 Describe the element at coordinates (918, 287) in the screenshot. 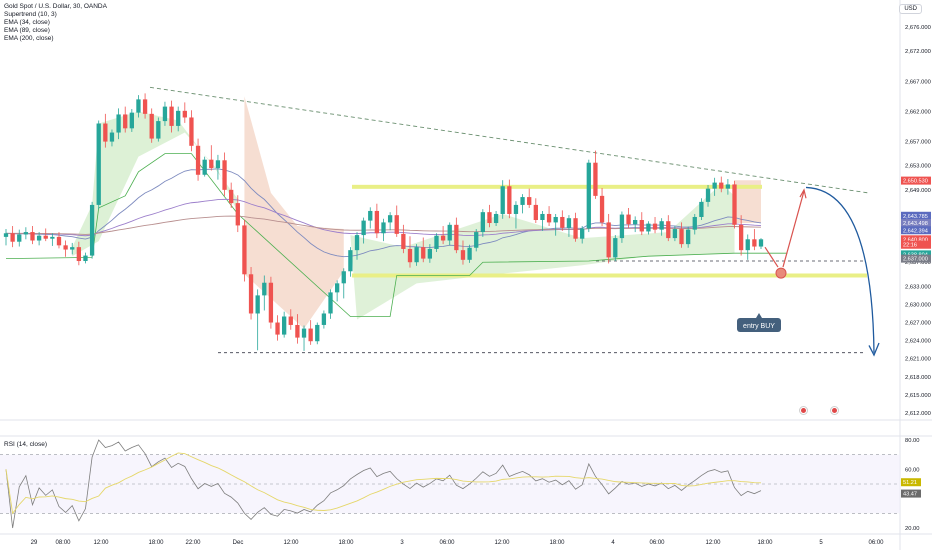

I see `price-tick-label: 2,633.000` at that location.